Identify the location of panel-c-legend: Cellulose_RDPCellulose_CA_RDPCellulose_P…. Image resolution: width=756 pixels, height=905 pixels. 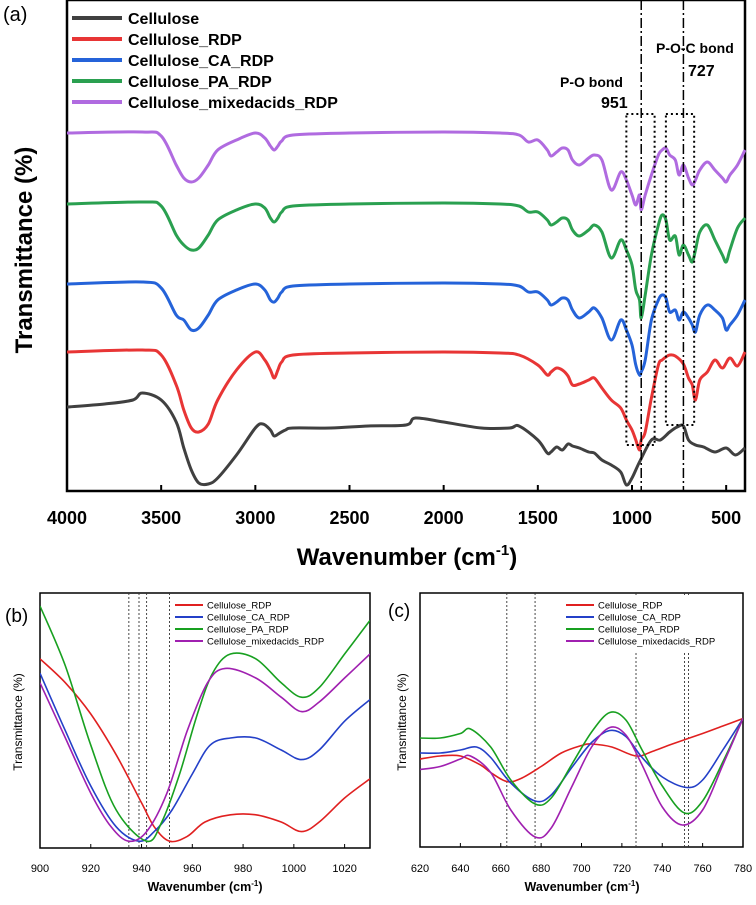
(650, 623).